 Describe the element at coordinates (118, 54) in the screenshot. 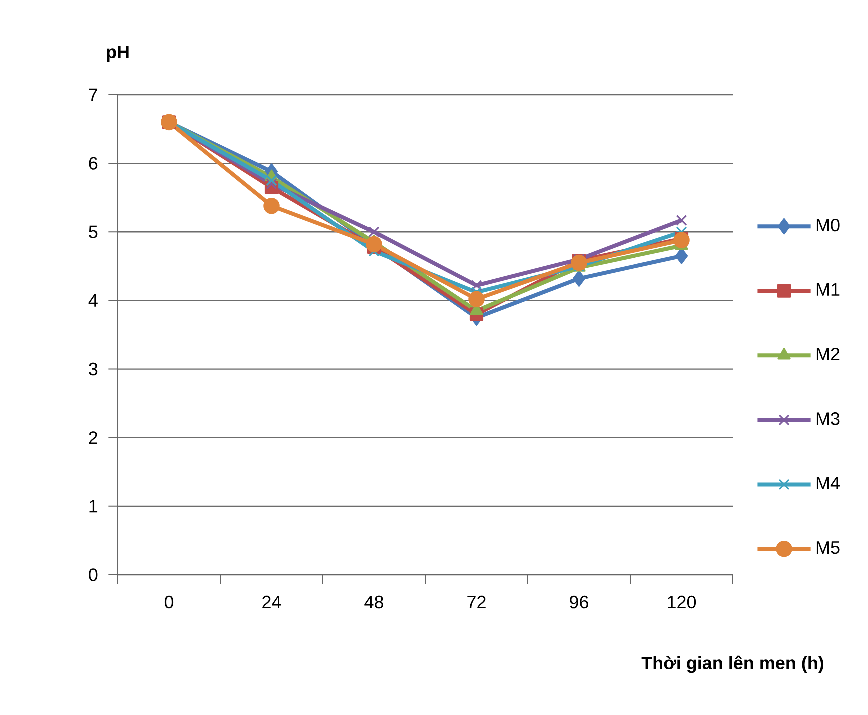

I see `y-axis-title: pH` at that location.